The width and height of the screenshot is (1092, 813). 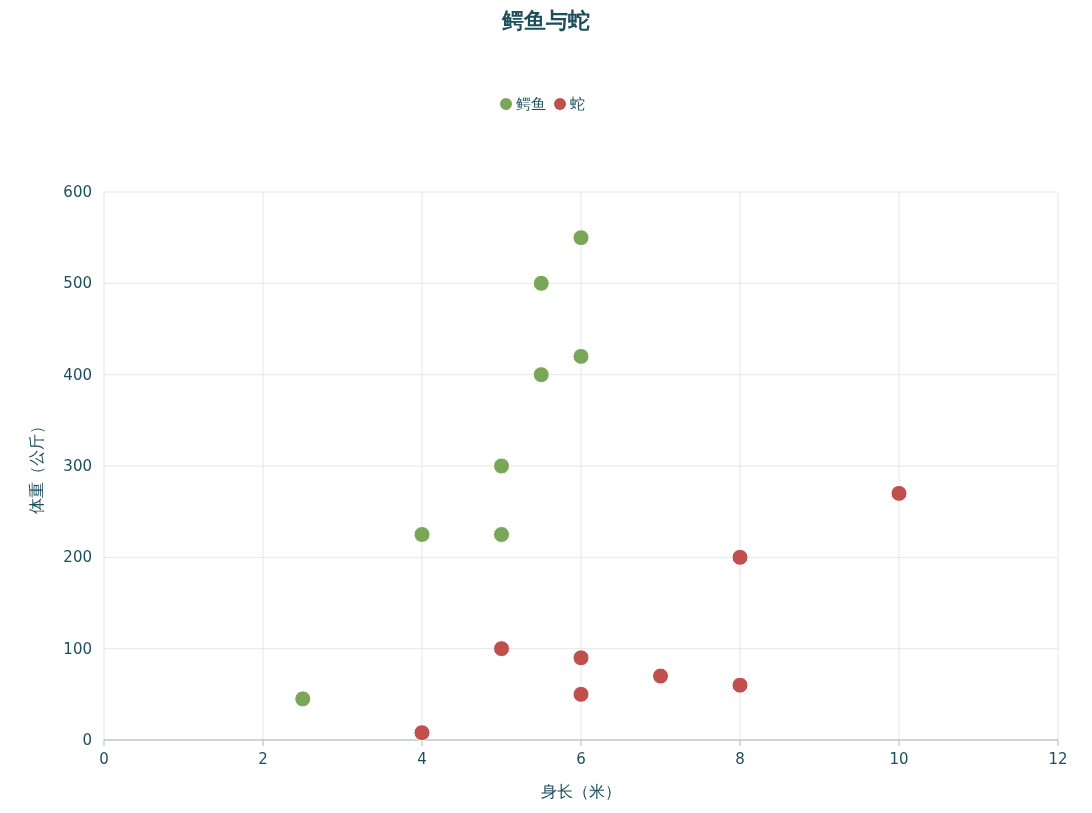 I want to click on y-tick-label: 100, so click(x=77, y=648).